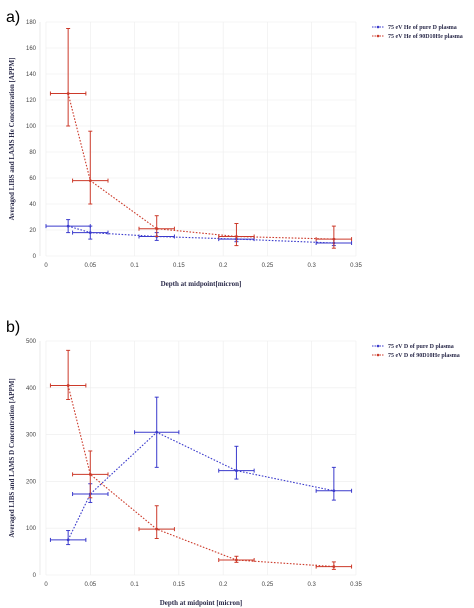 The image size is (474, 608). I want to click on legend-label: 75 eV D of 90D10He plasma, so click(424, 356).